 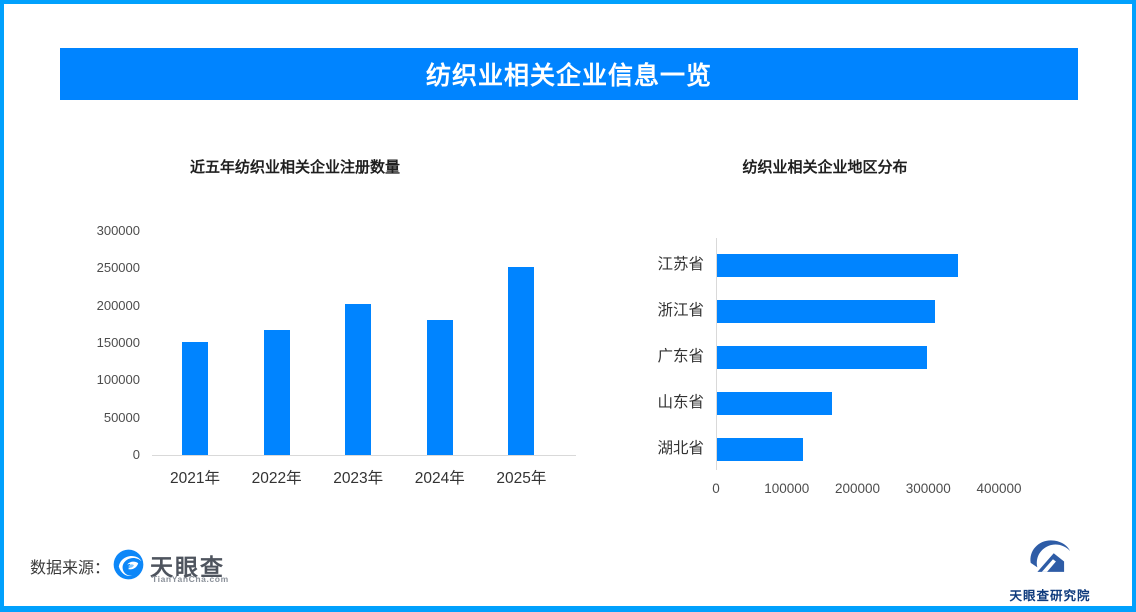 I want to click on tianyancha-logo-icon, so click(x=128, y=567).